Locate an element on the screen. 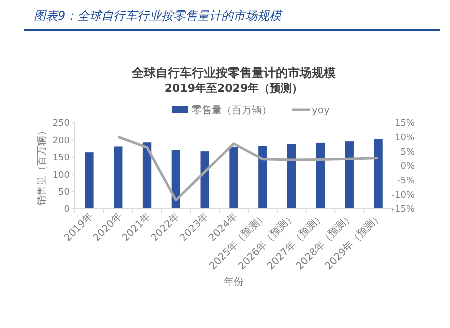  legend-label: yoy is located at coordinates (321, 111).